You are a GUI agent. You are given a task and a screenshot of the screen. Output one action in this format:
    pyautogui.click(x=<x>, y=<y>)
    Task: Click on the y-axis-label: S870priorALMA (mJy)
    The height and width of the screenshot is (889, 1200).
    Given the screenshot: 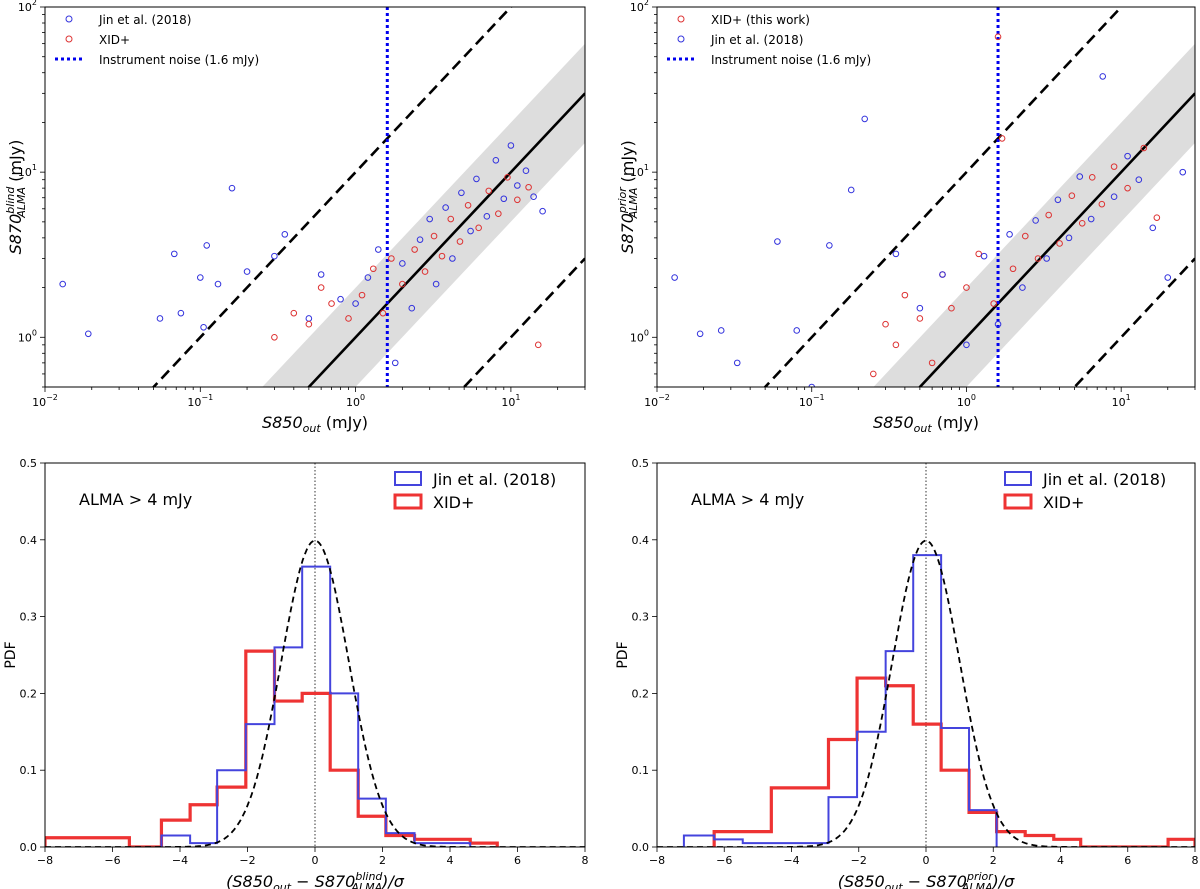 What is the action you would take?
    pyautogui.click(x=628, y=197)
    